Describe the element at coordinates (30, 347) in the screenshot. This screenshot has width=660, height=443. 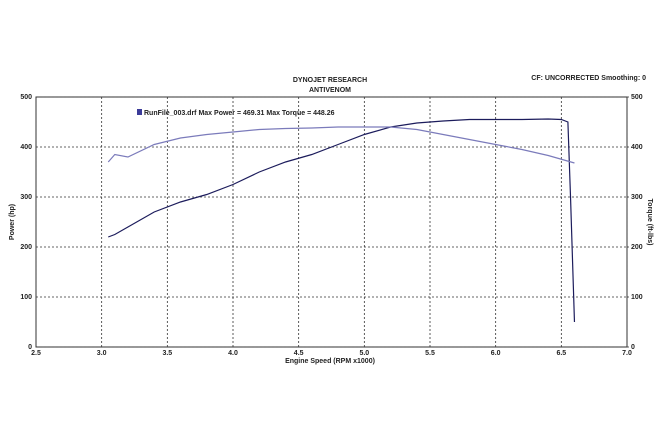
I see `y-tick-label: 0` at that location.